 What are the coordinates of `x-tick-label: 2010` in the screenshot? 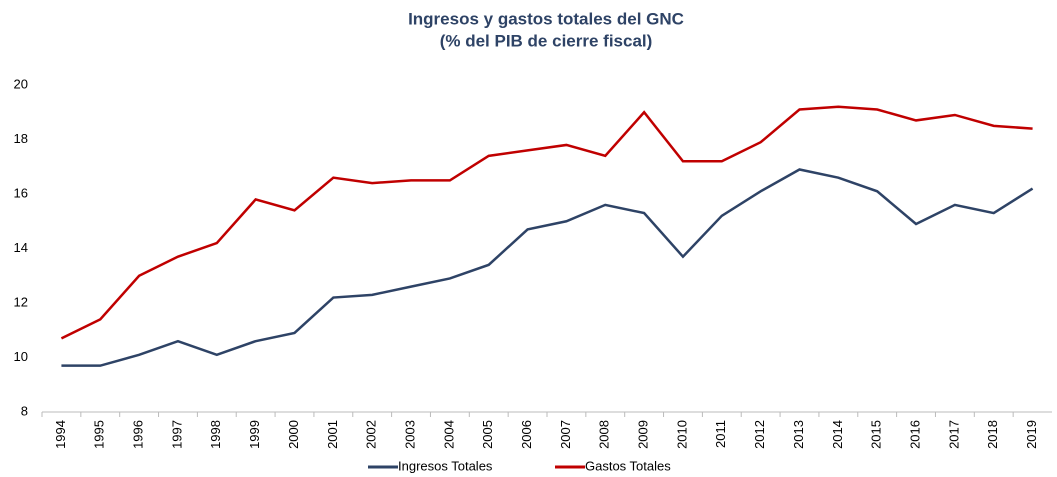 It's located at (681, 434).